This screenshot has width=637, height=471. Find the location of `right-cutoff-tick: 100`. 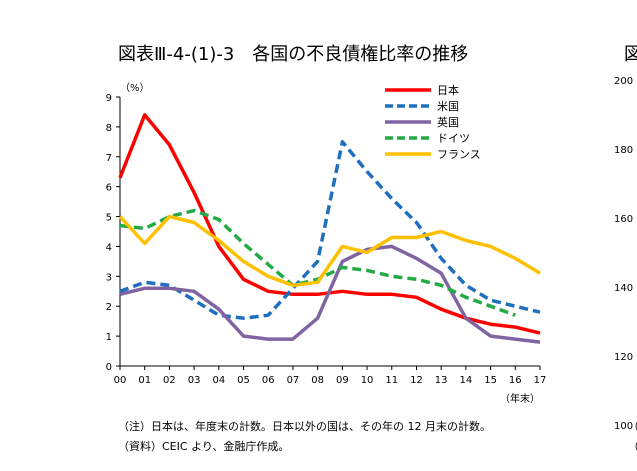

right-cutoff-tick: 100 is located at coordinates (623, 426).